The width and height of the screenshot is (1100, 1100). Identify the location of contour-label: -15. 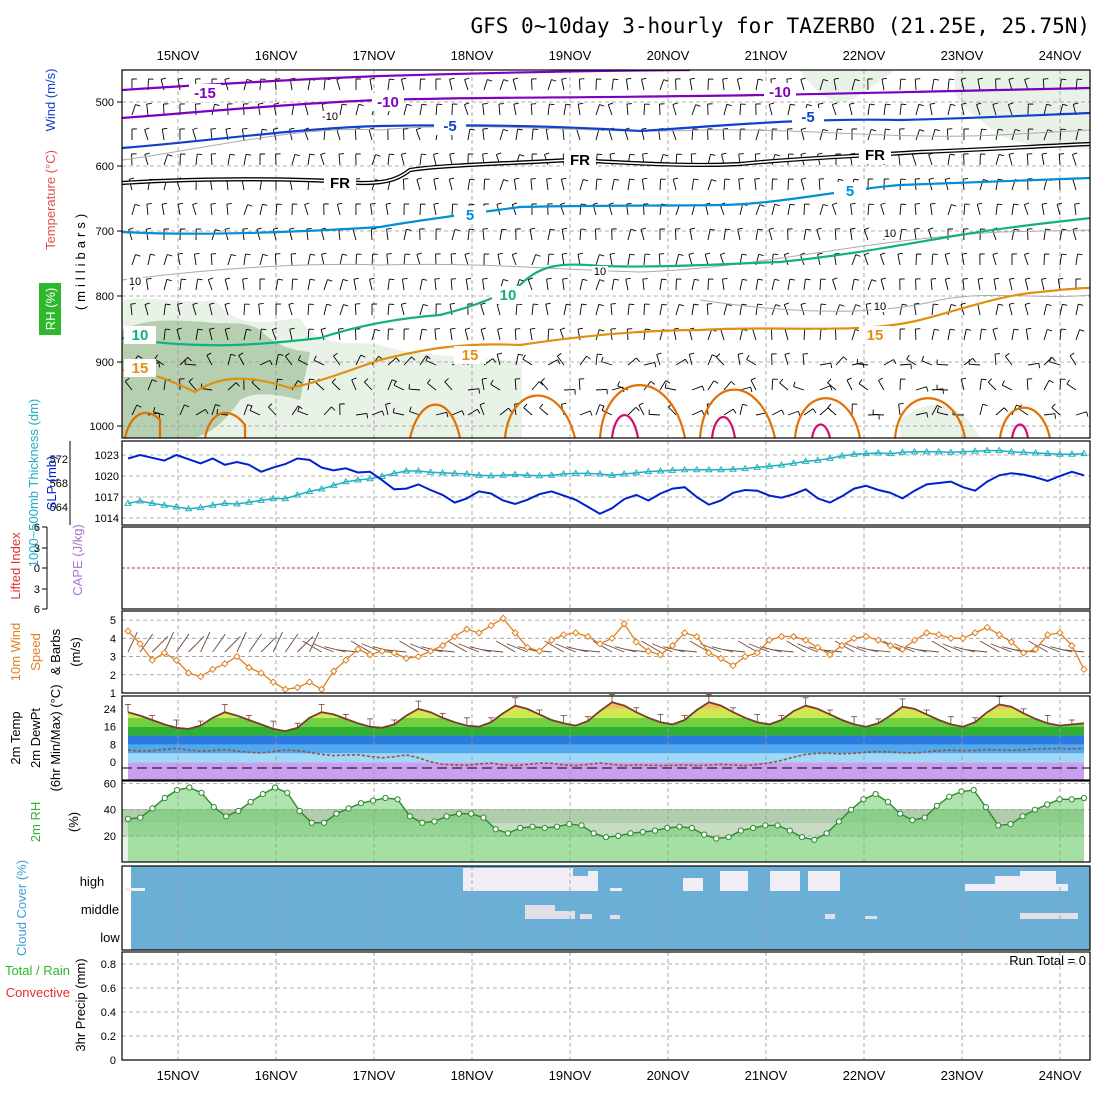
(205, 93).